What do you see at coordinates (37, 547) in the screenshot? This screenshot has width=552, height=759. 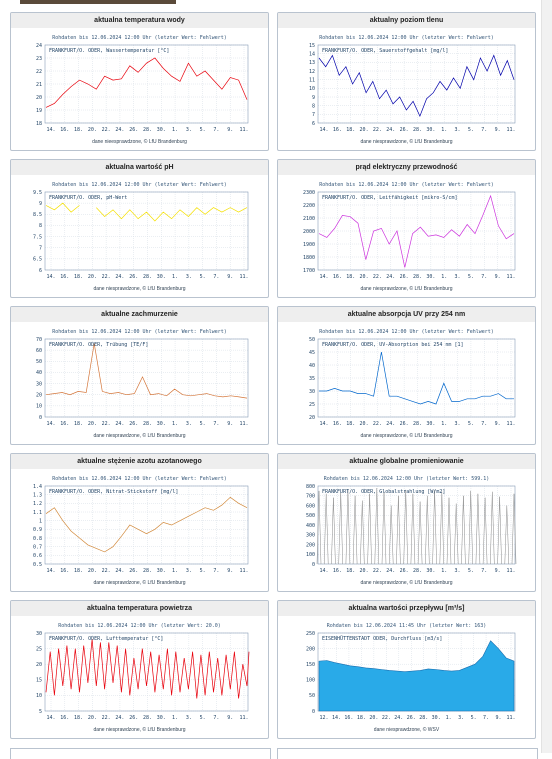 I see `y-tick-label: 0.7` at bounding box center [37, 547].